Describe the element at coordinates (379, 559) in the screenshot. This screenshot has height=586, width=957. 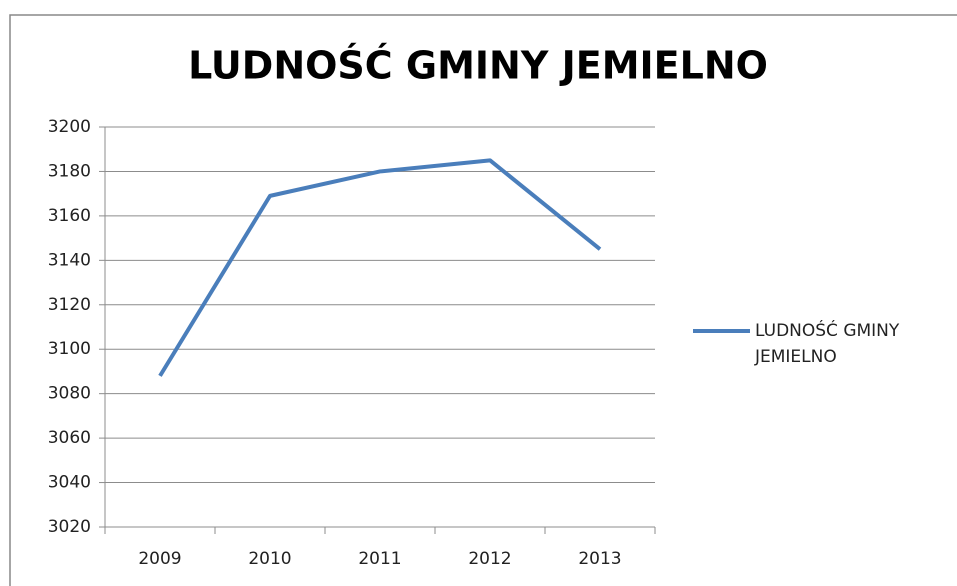
I see `x-tick-label: 2011` at that location.